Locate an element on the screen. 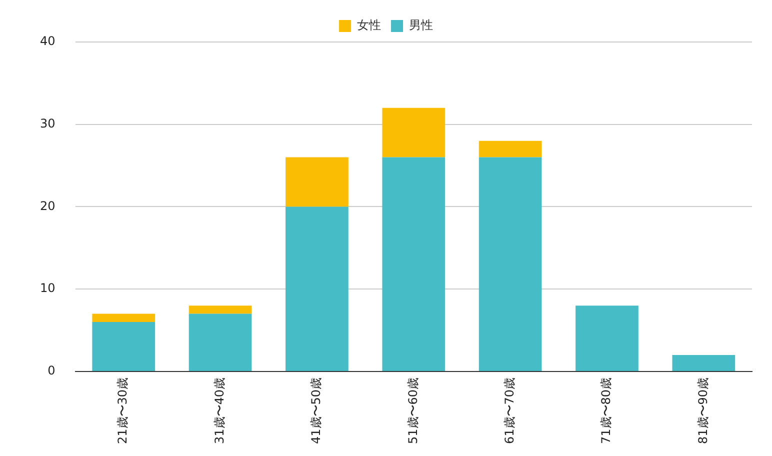 This screenshot has height=456, width=772. x-tick-label: 71歳〜80歳 is located at coordinates (606, 410).